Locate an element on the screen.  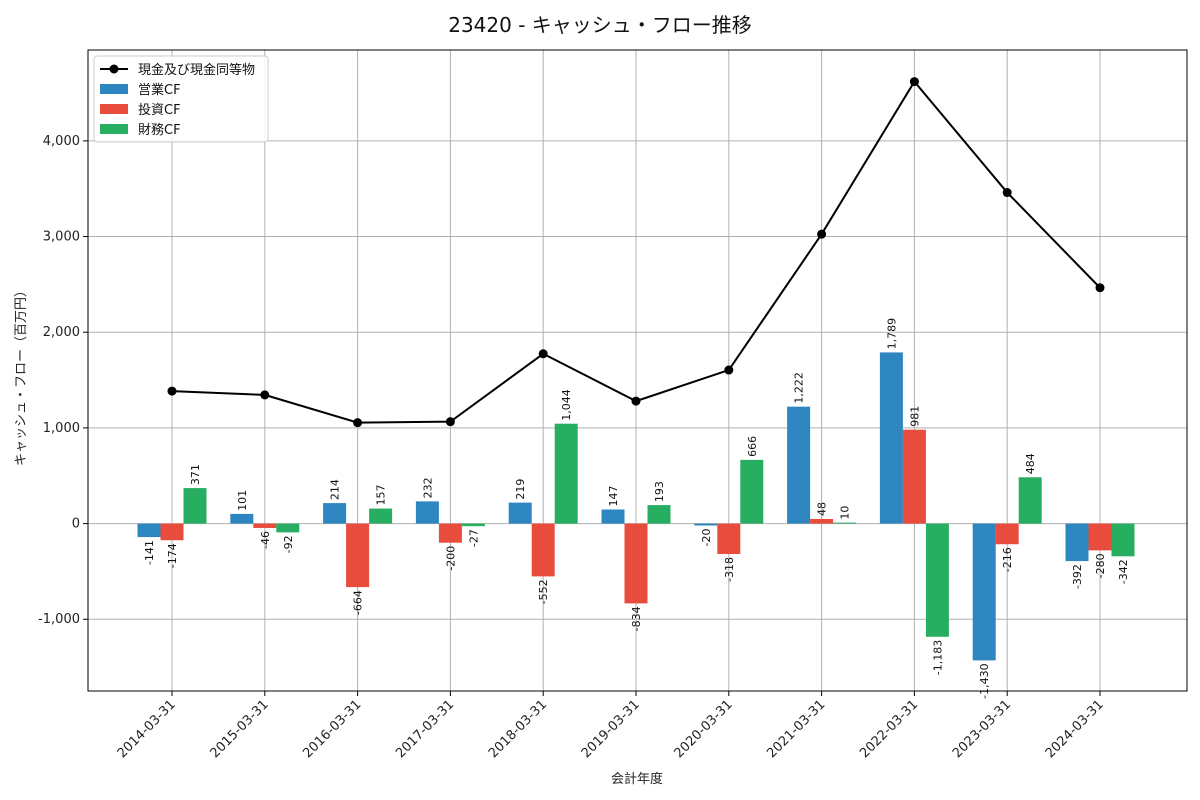
x-tick-label: 2023-03-31 is located at coordinates (982, 729).